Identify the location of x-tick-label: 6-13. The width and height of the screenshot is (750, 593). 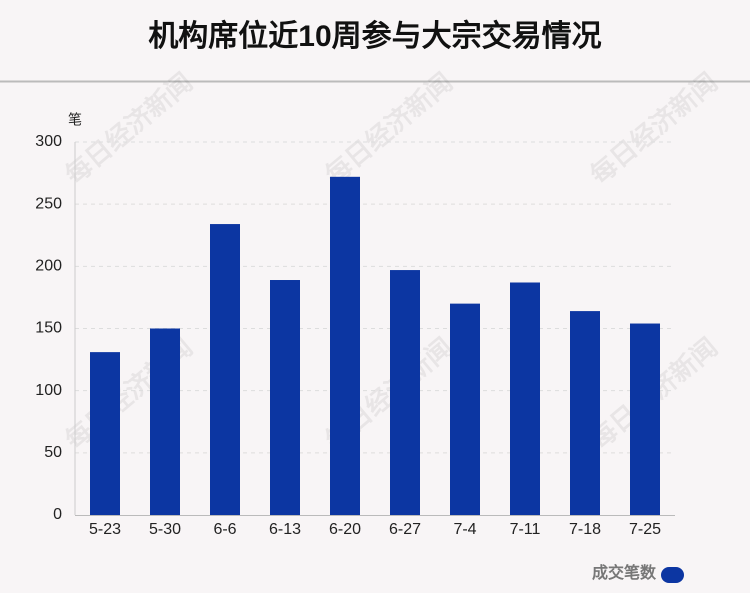
(285, 529).